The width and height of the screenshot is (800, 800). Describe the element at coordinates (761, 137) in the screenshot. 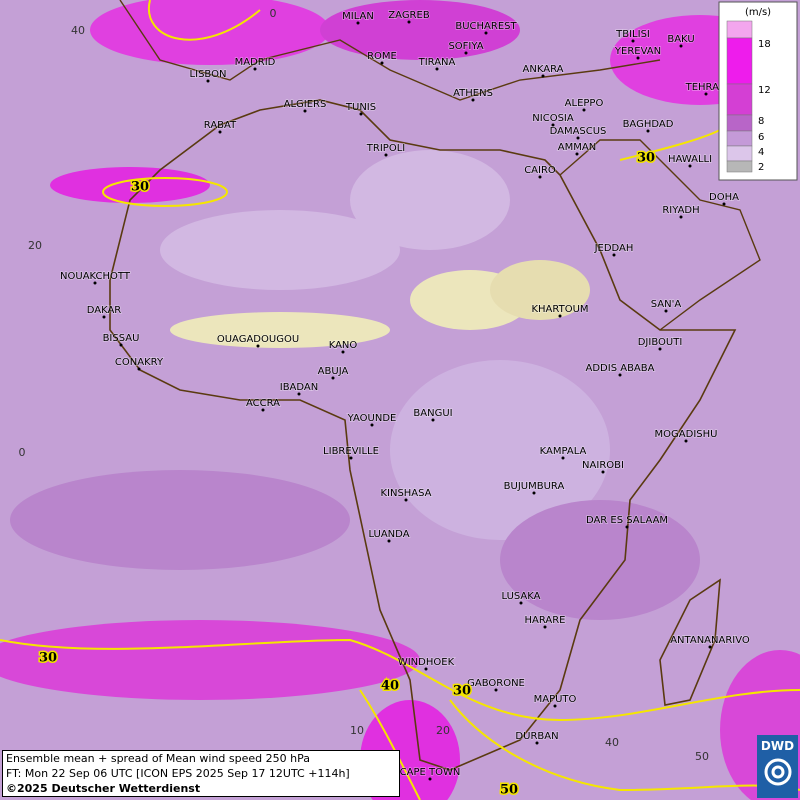

I see `legend-label: 6` at that location.